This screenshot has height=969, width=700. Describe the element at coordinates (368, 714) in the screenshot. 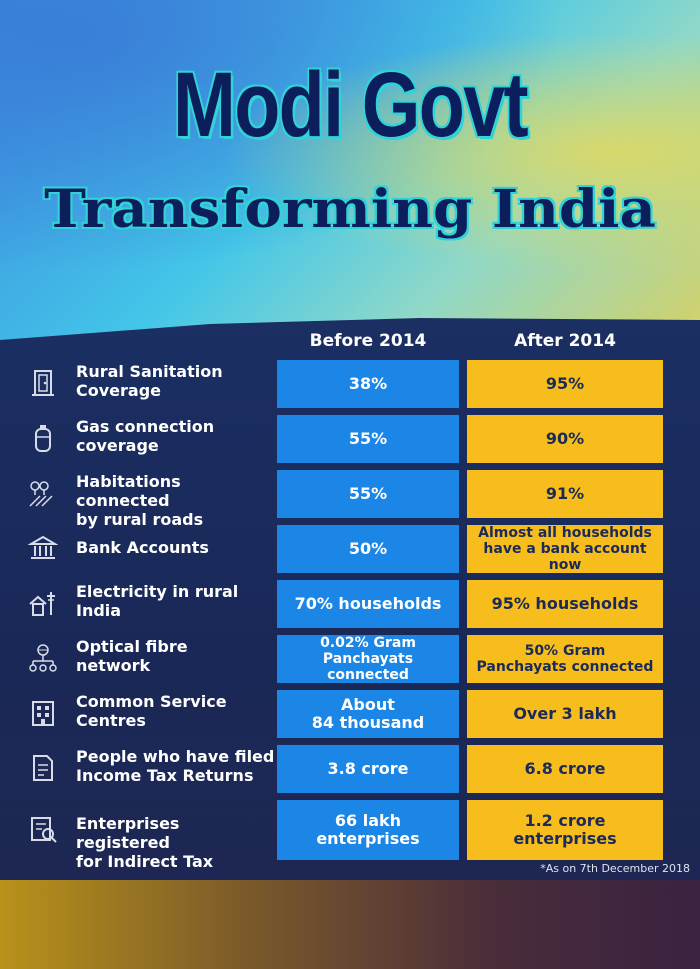

I see `before-value-cell: About 84 thousand` at that location.